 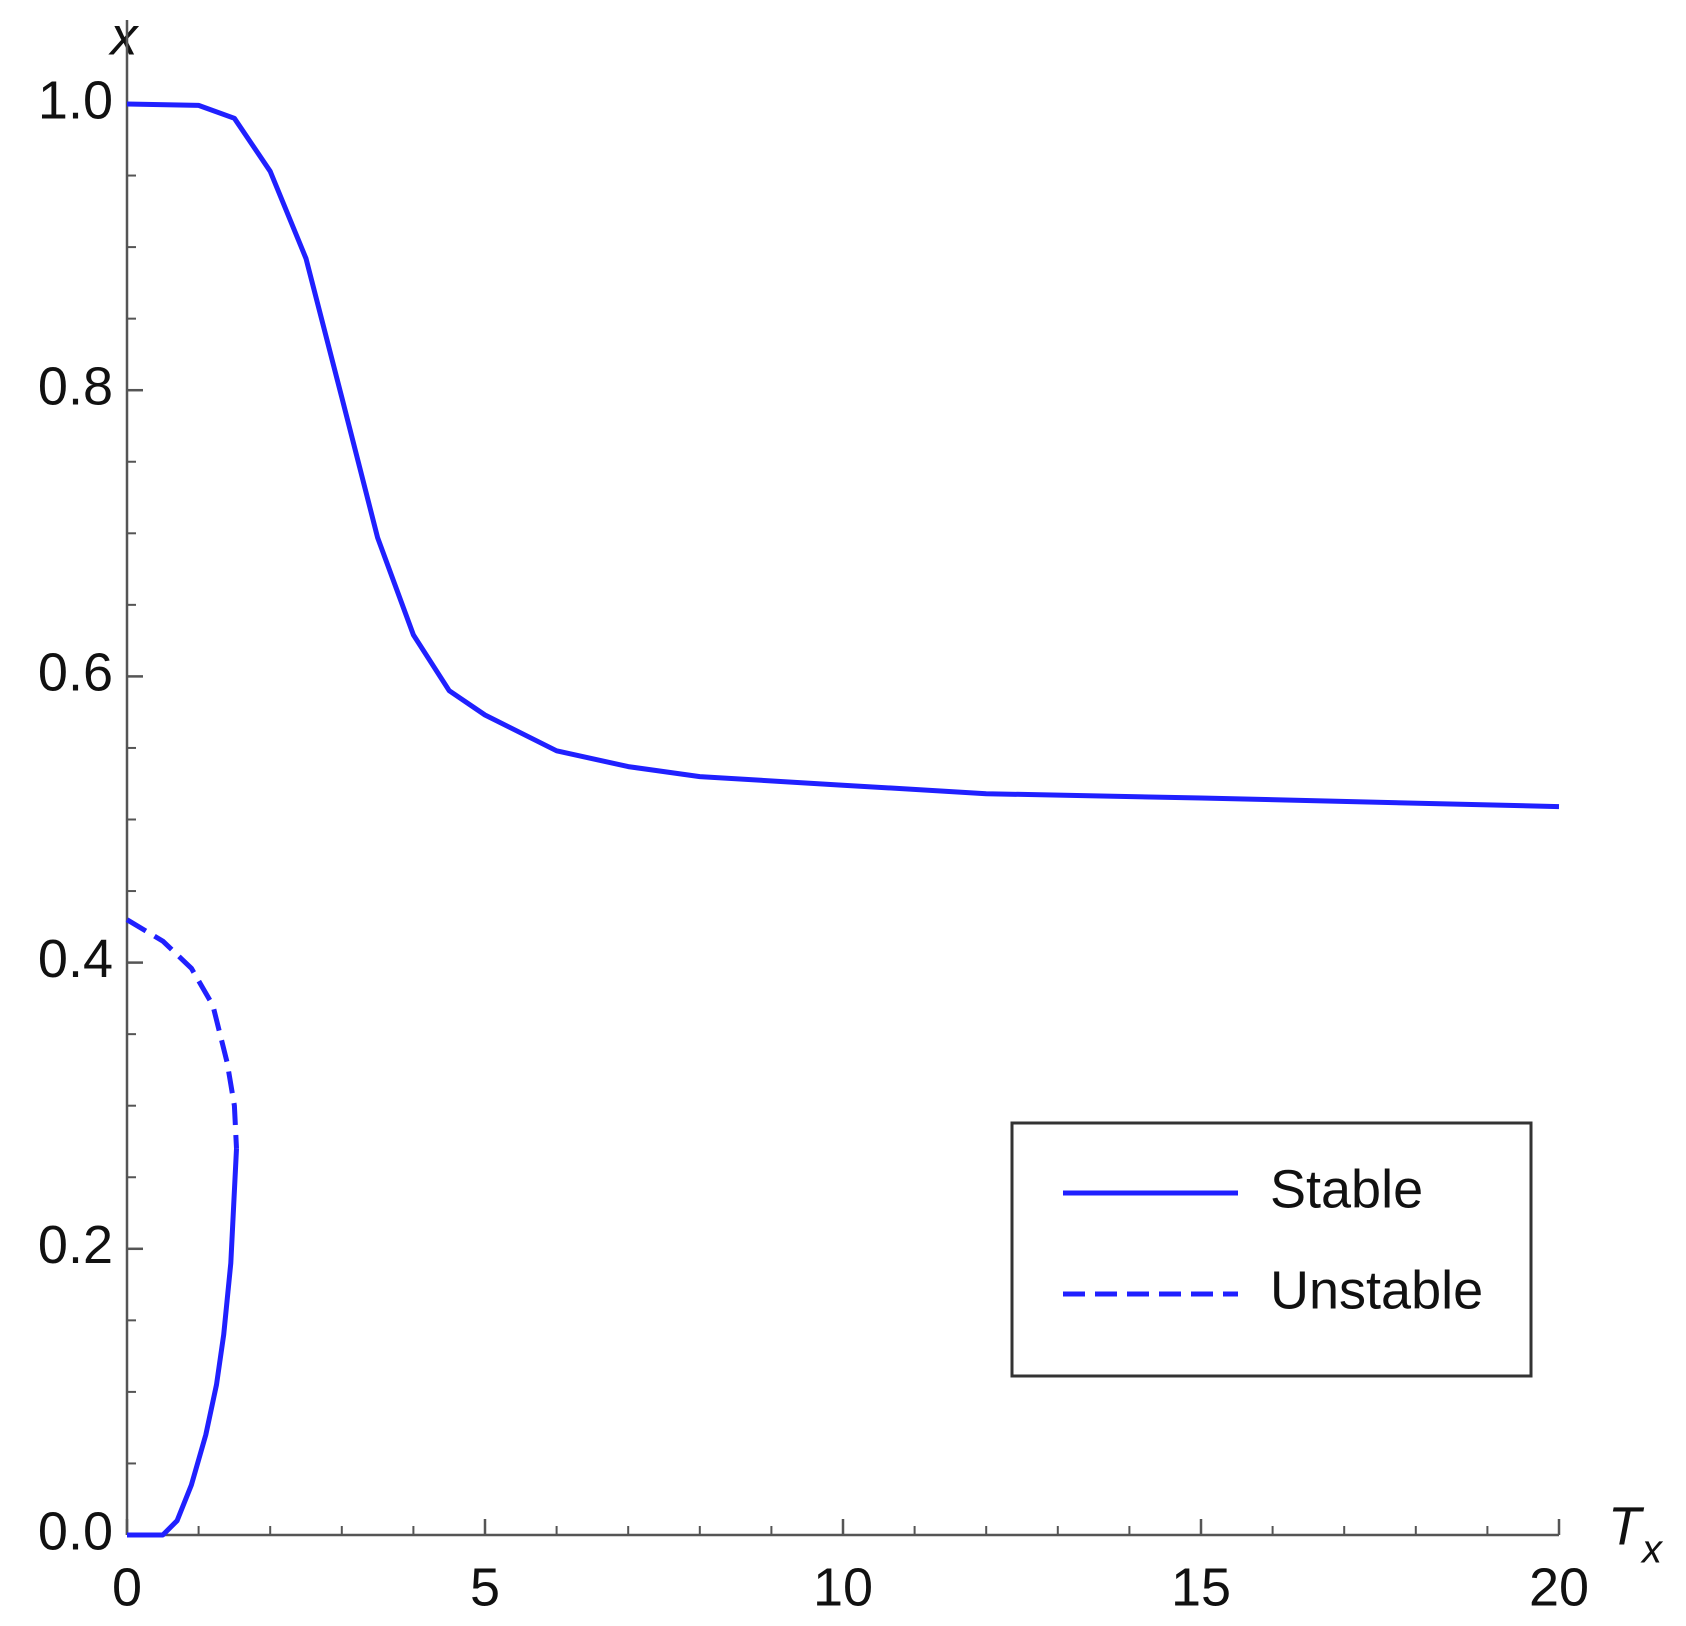 What do you see at coordinates (75, 100) in the screenshot?
I see `y-tick-label: 1.0` at bounding box center [75, 100].